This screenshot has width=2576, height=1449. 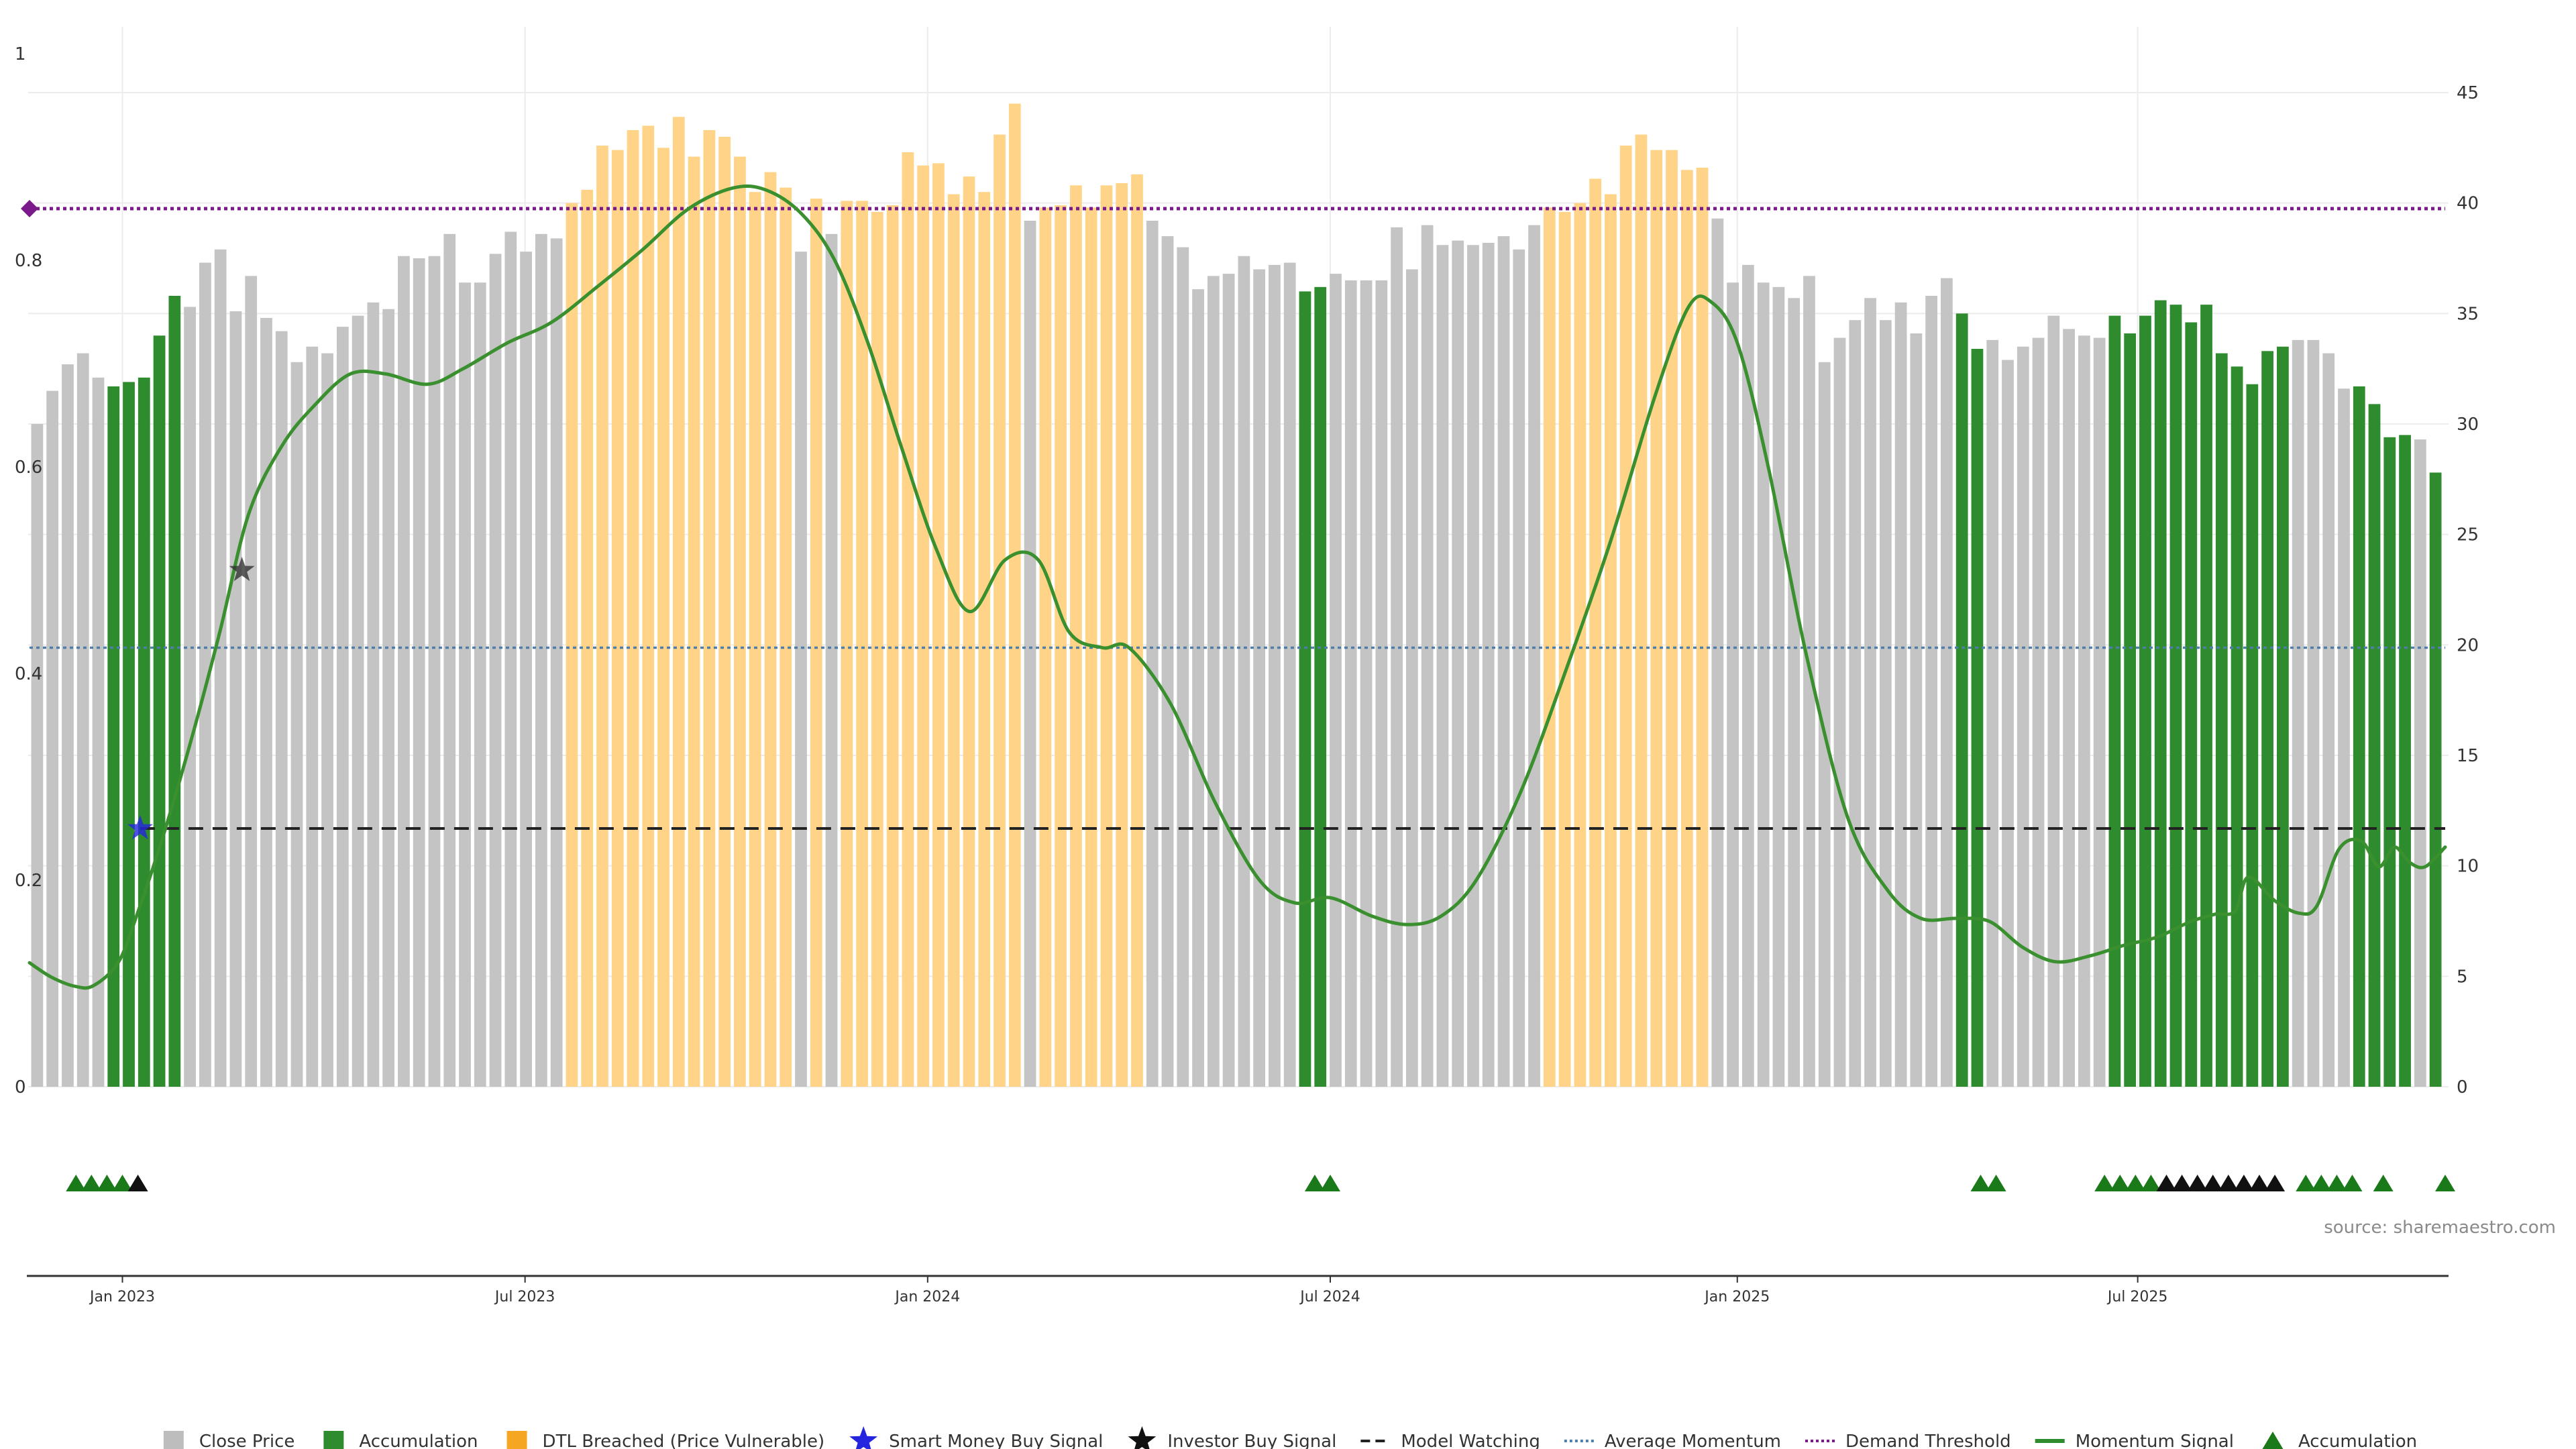 I want to click on demand-threshold-marker, so click(x=29, y=208).